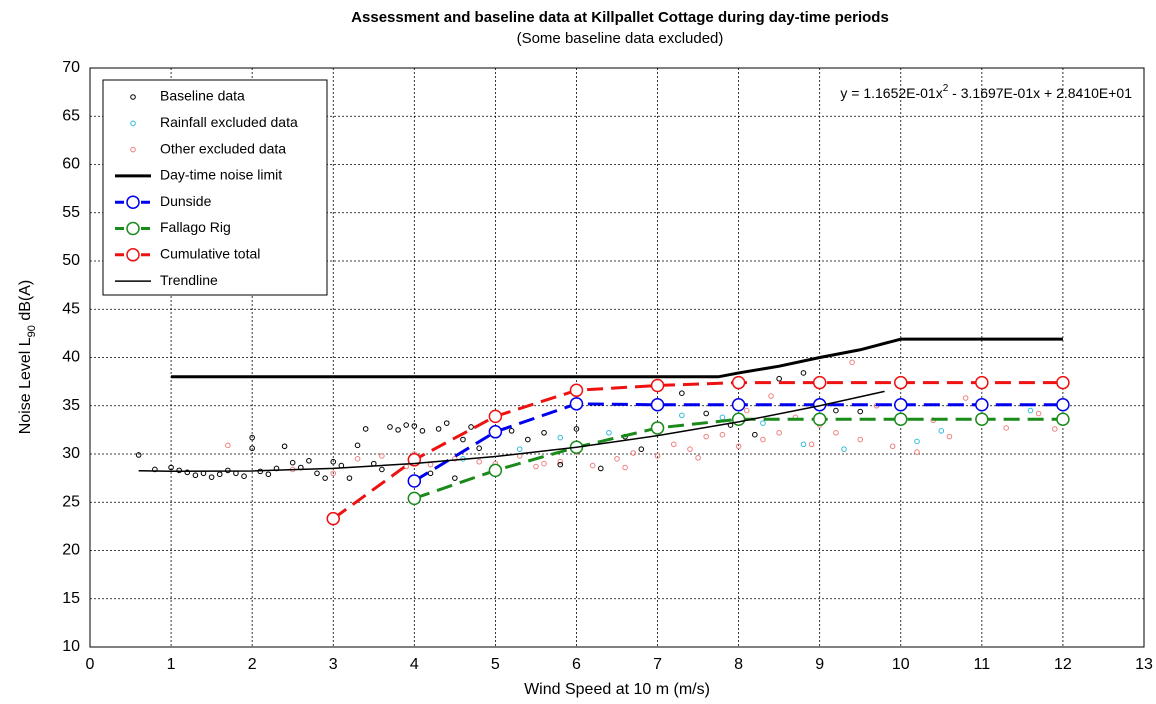  I want to click on x-tick-label: 7, so click(657, 664).